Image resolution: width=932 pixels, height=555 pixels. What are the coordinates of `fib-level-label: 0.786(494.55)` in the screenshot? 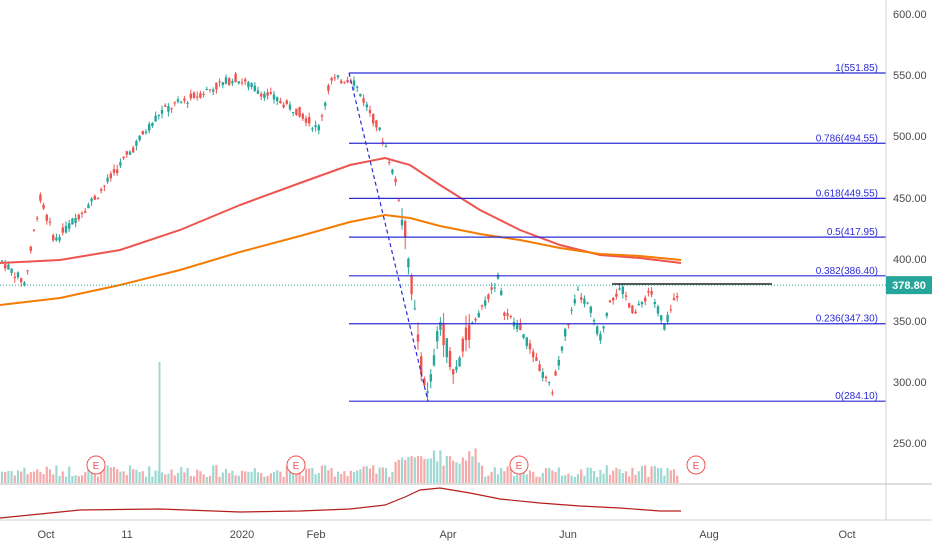 It's located at (847, 138).